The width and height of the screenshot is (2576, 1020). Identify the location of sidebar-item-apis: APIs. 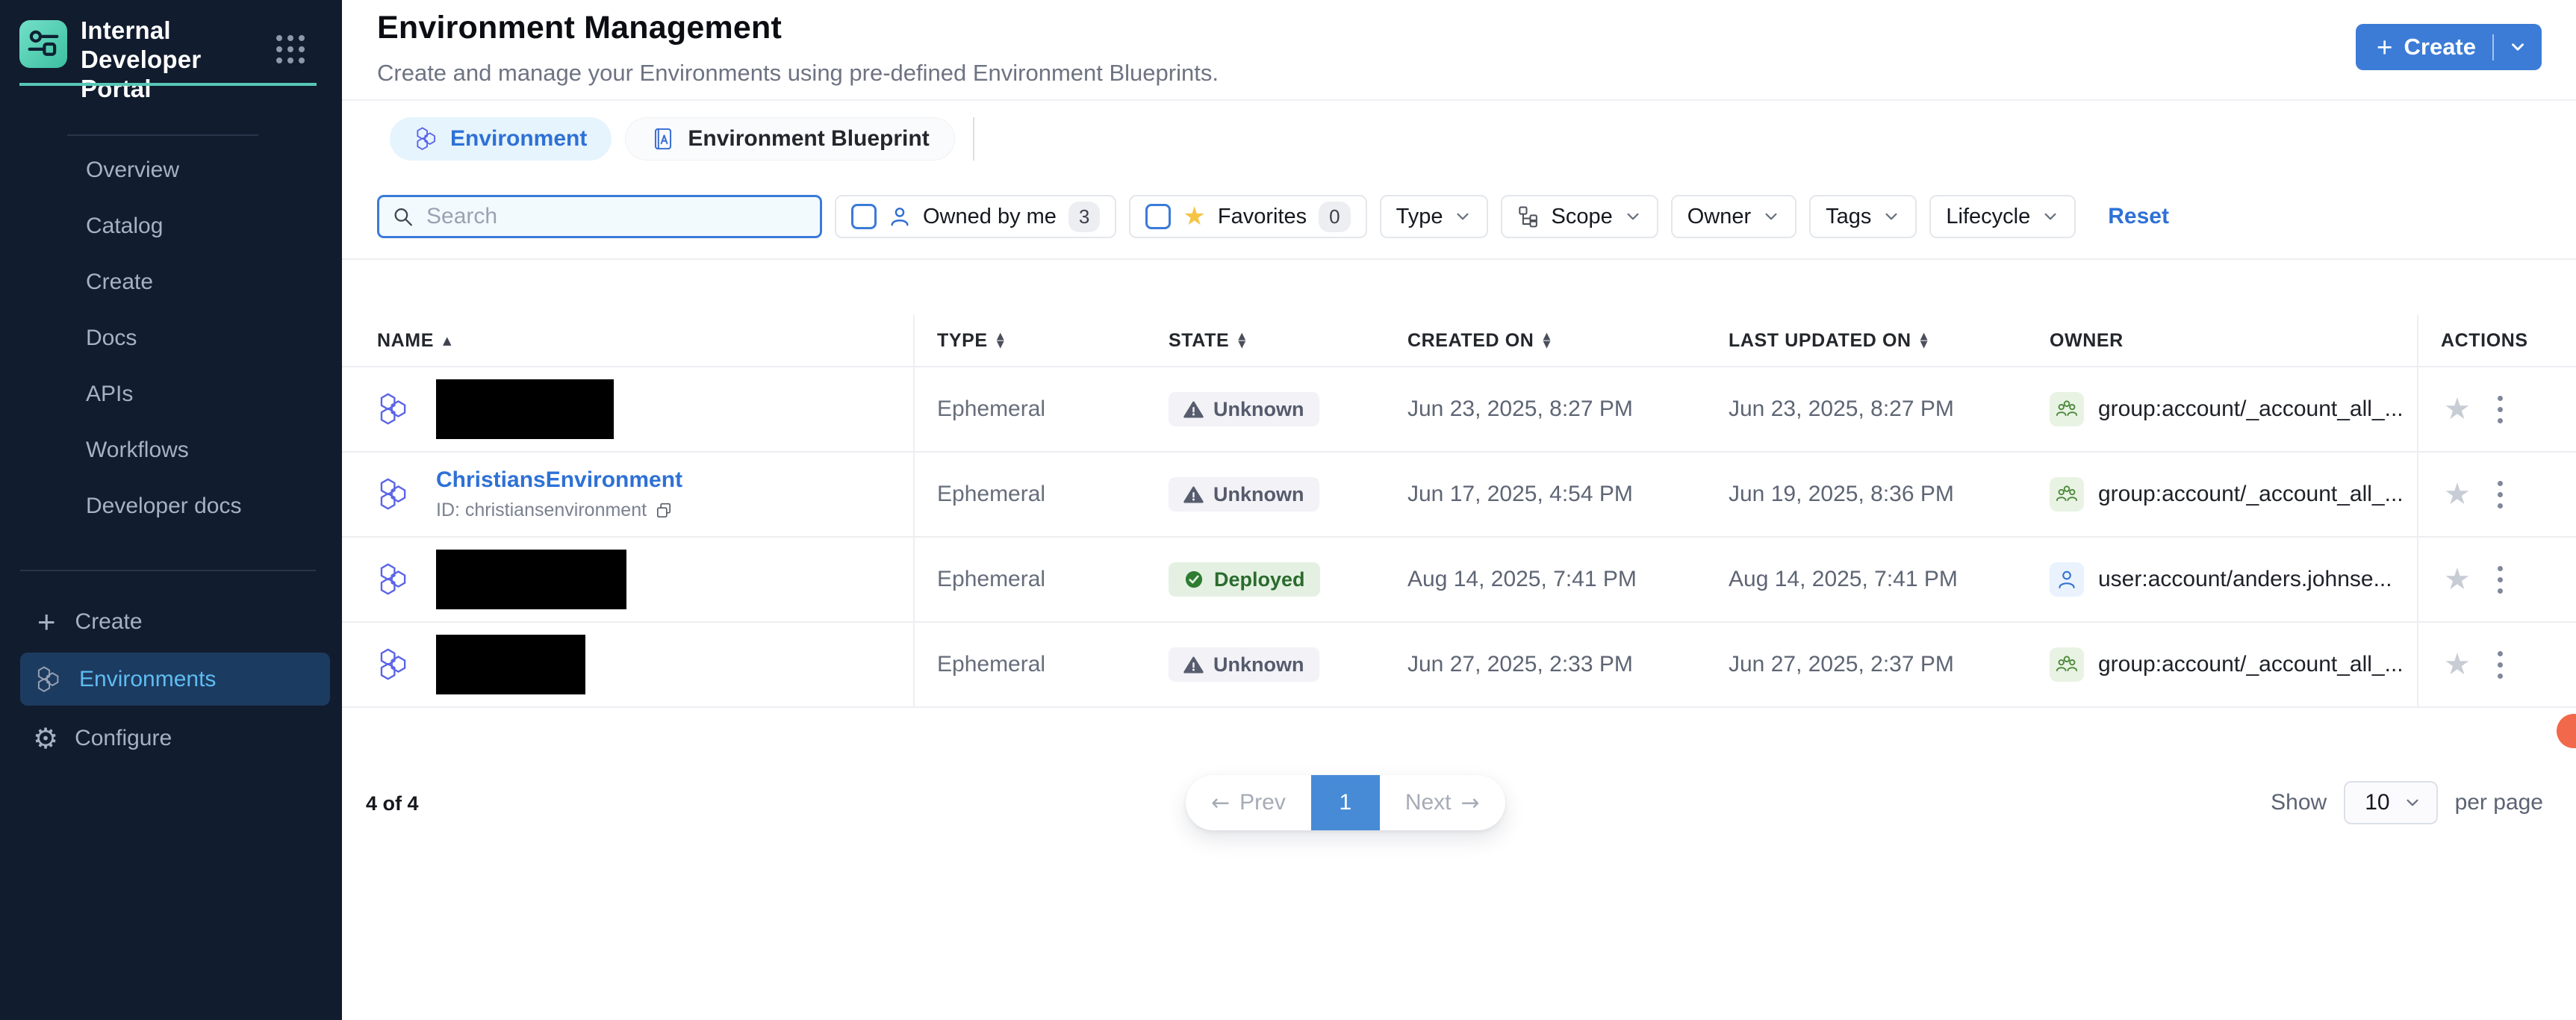
(171, 394).